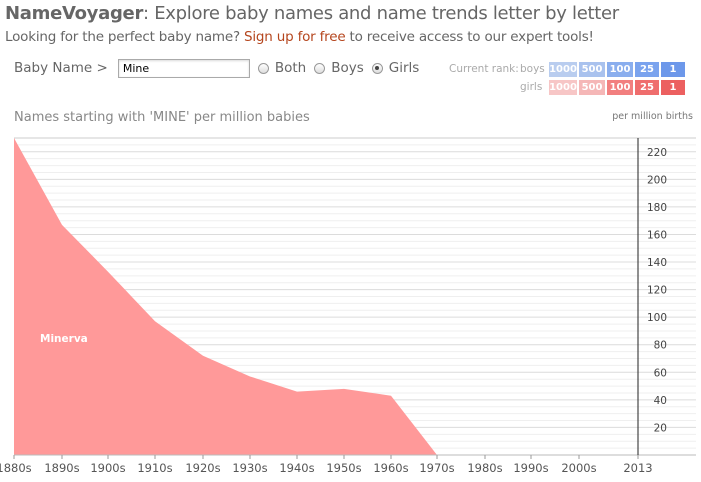 The width and height of the screenshot is (701, 482). Describe the element at coordinates (660, 346) in the screenshot. I see `y-tick-label: 80` at that location.